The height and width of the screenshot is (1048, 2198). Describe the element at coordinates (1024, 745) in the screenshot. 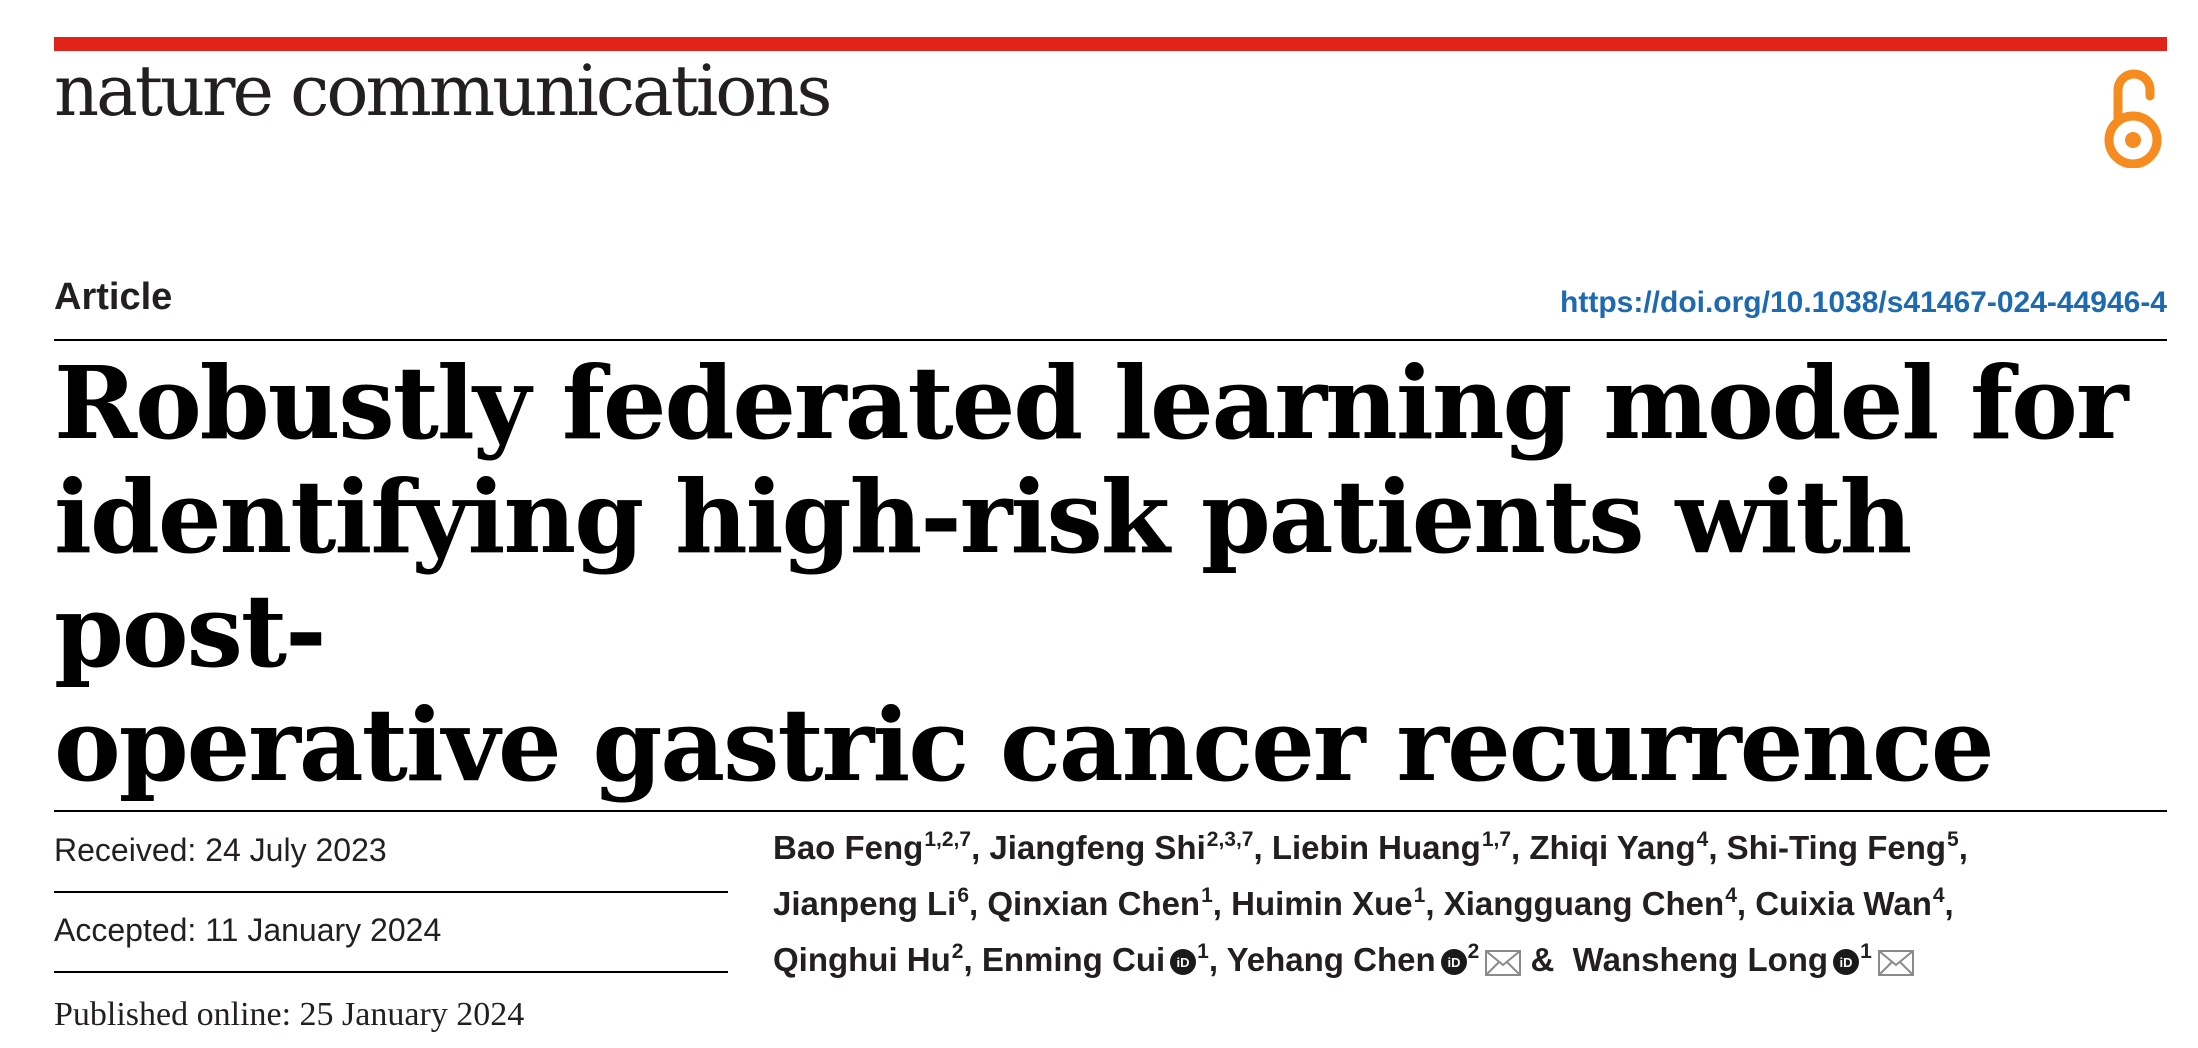

I see `title-line: operative gastric cancer recurrence` at that location.